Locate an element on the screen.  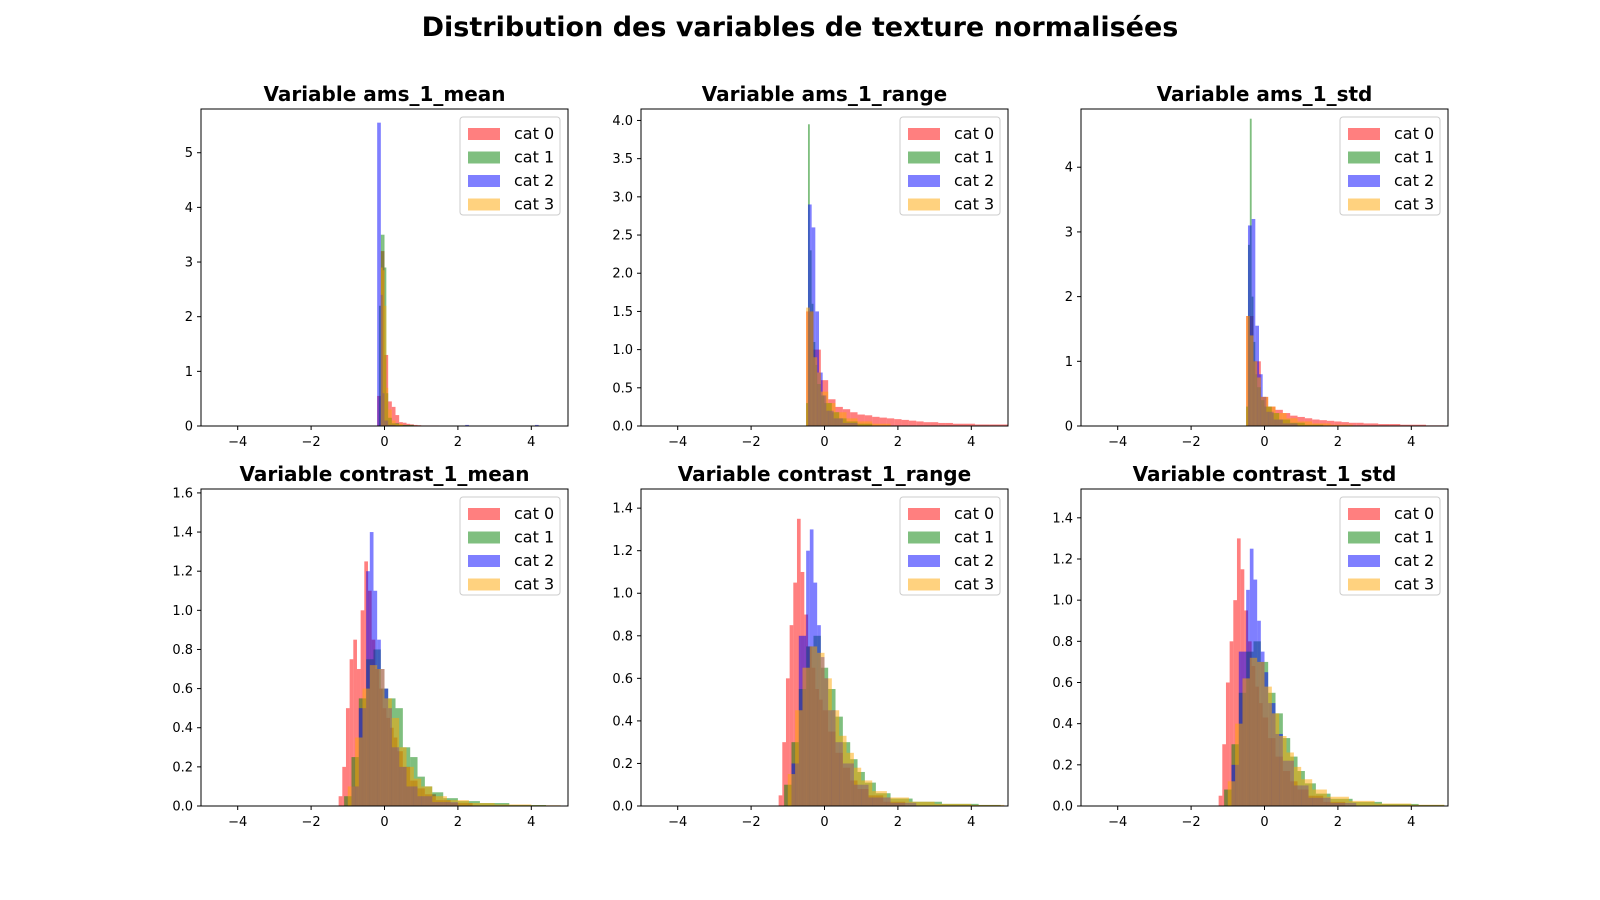
subplot-title: Variable ams_1_range is located at coordinates (824, 94).